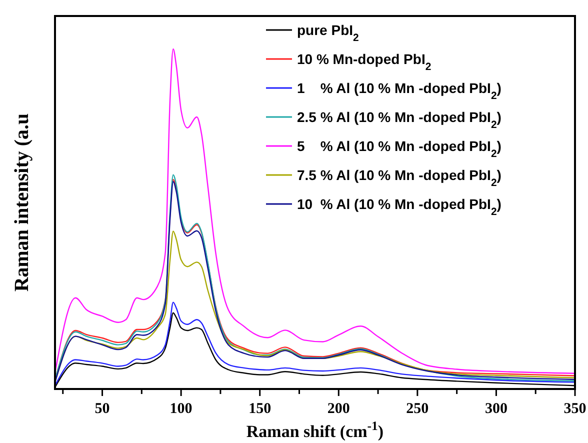 This screenshot has width=588, height=443. What do you see at coordinates (575, 409) in the screenshot?
I see `x-tick-label: 350` at bounding box center [575, 409].